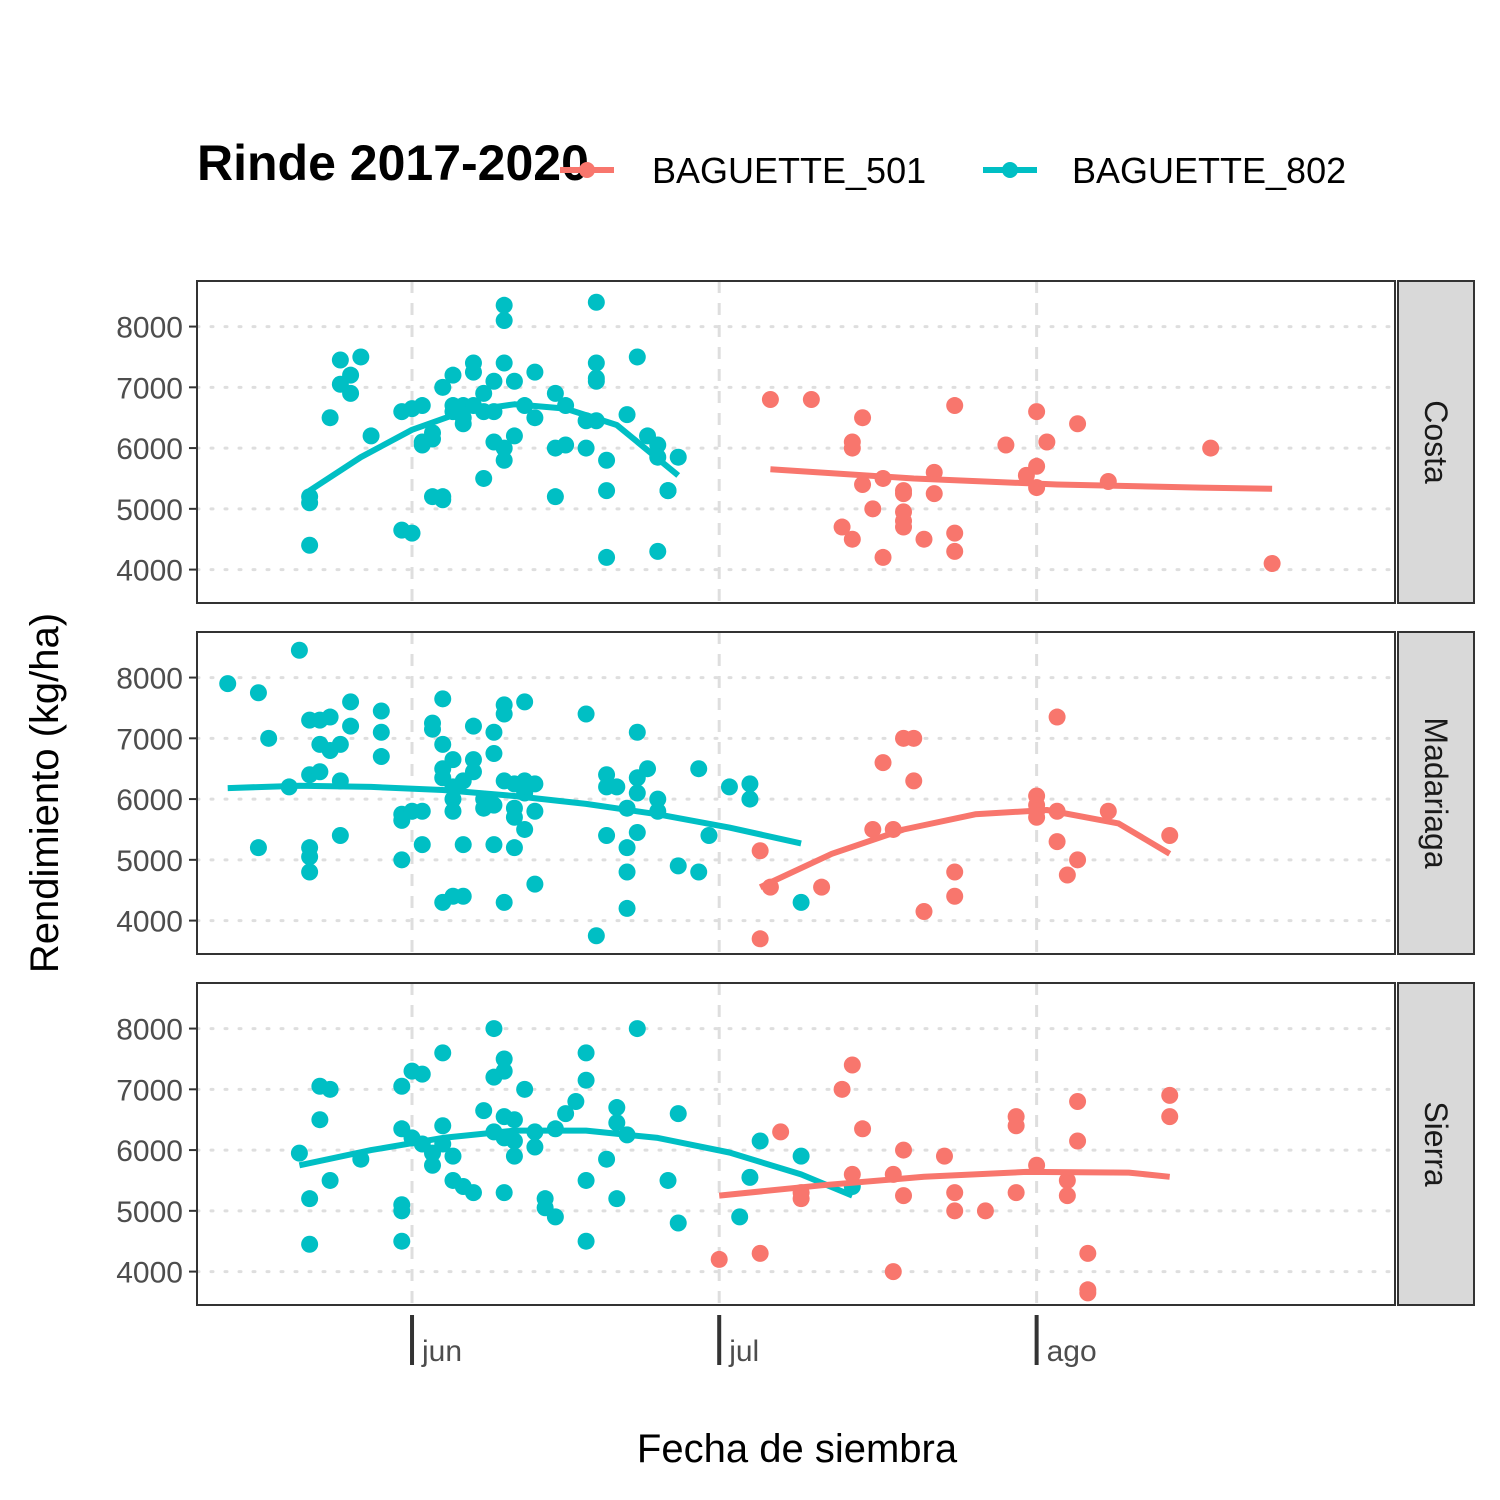 The height and width of the screenshot is (1500, 1500). I want to click on y-tick-label: 6000, so click(149, 1151).